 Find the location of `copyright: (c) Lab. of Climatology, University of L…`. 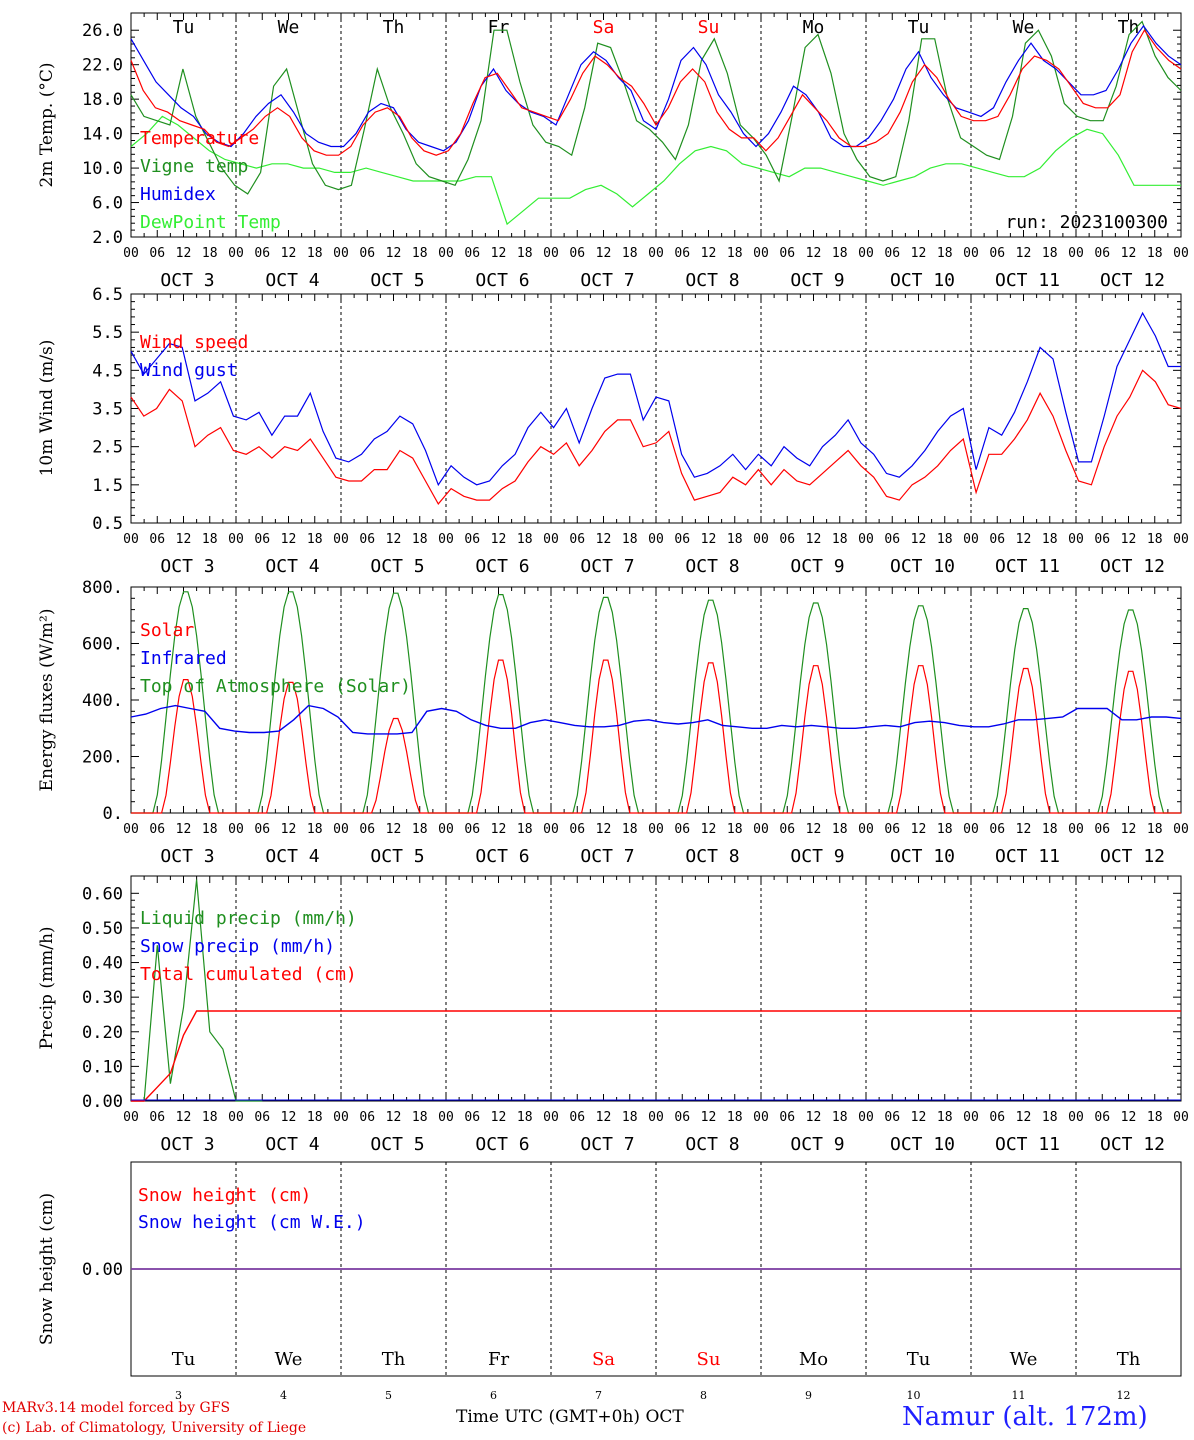

copyright: (c) Lab. of Climatology, University of L… is located at coordinates (154, 1428).